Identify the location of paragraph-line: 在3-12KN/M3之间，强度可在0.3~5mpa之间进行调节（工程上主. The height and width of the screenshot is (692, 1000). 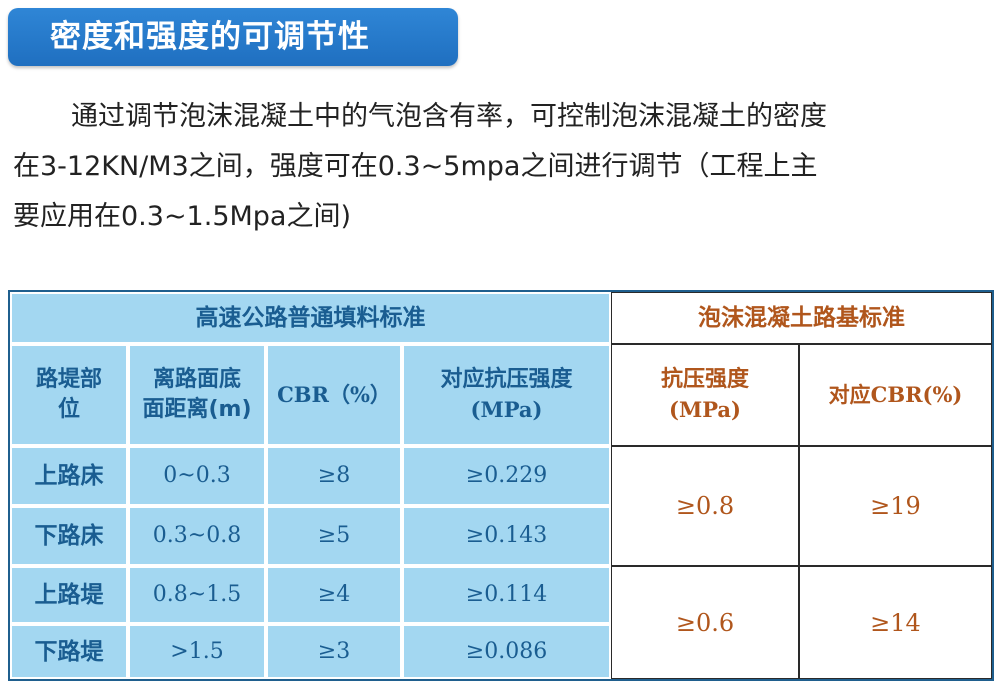
(415, 166).